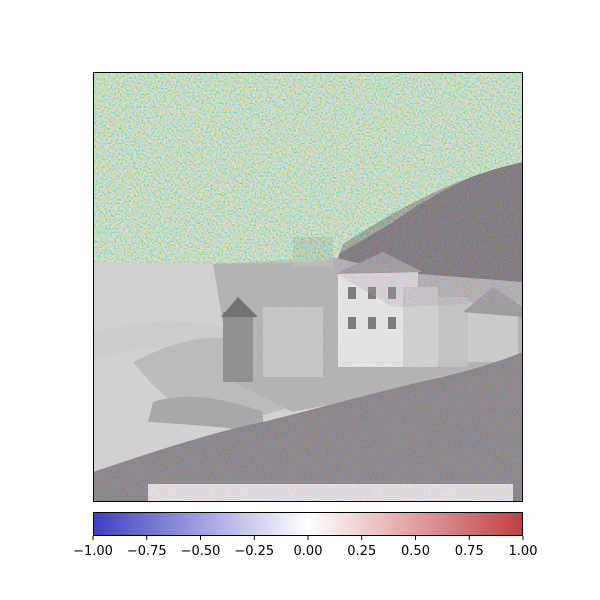 The height and width of the screenshot is (600, 600). Describe the element at coordinates (147, 551) in the screenshot. I see `colorbar-tick-label: −0.75` at that location.